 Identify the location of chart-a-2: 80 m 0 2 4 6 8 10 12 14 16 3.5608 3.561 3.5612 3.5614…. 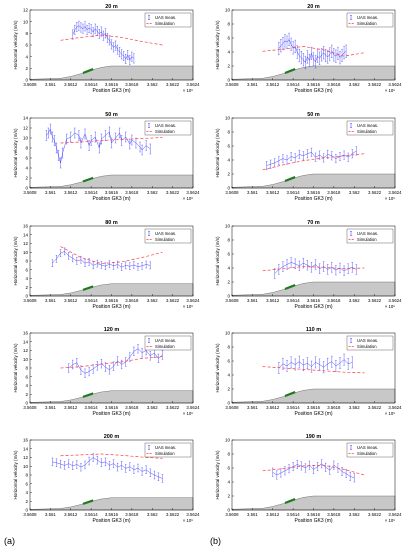
(106, 265).